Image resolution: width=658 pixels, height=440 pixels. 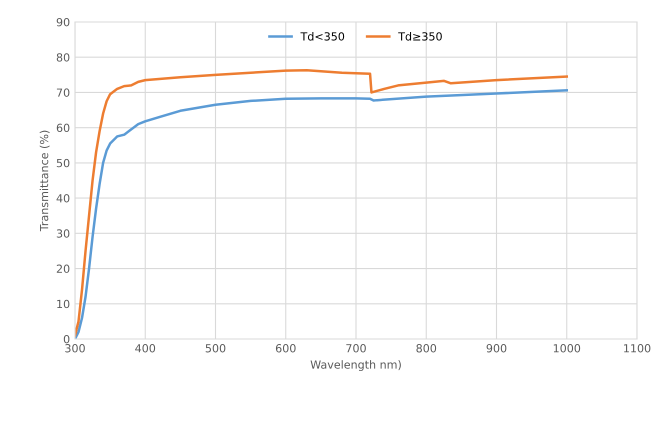 I want to click on x-tick-label: 300, so click(x=75, y=348).